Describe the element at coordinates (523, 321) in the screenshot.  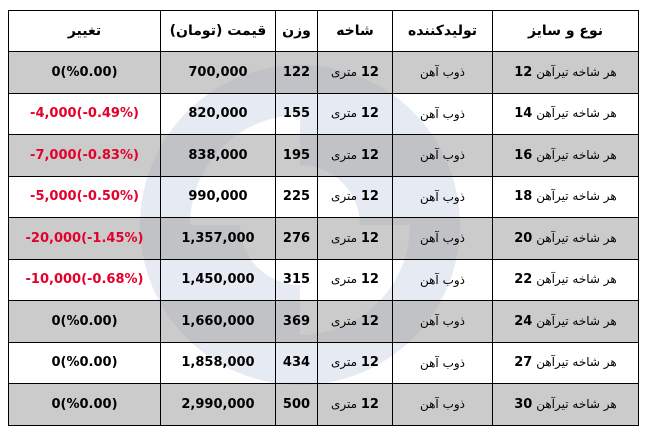
I see `size-value: 24` at that location.